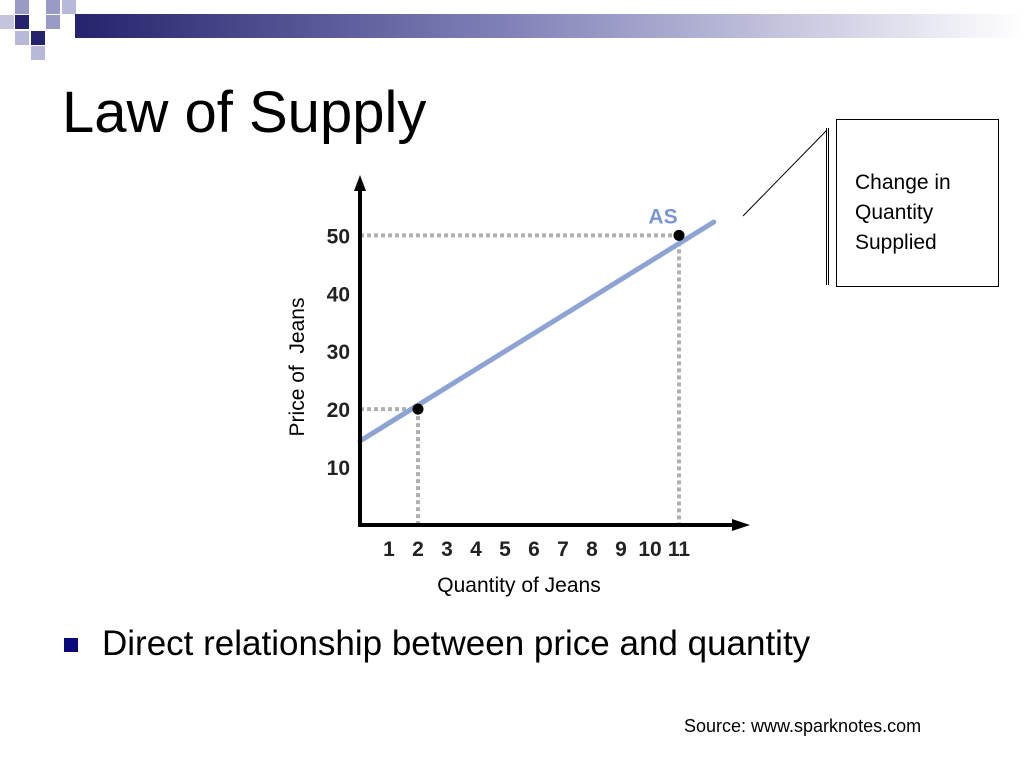 This screenshot has height=768, width=1024. What do you see at coordinates (785, 173) in the screenshot?
I see `callout-connector-line` at bounding box center [785, 173].